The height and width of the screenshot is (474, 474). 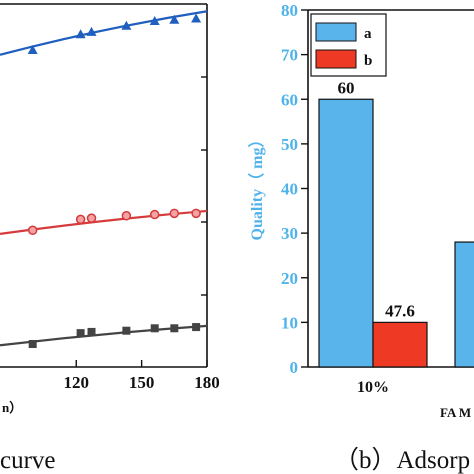 I want to click on right-y-tick-label-1: 10, so click(x=289, y=322).